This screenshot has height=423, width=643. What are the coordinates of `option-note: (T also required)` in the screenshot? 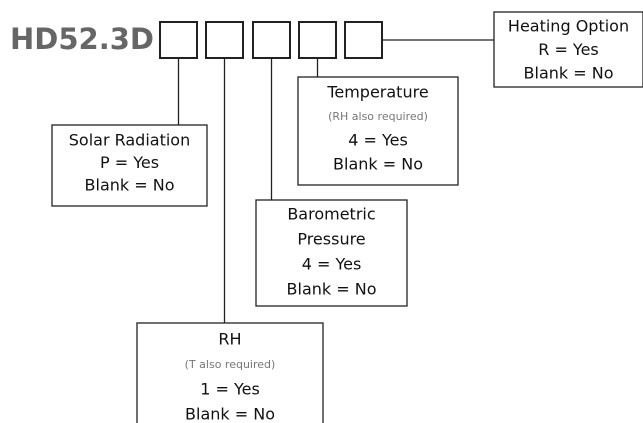 It's located at (230, 364).